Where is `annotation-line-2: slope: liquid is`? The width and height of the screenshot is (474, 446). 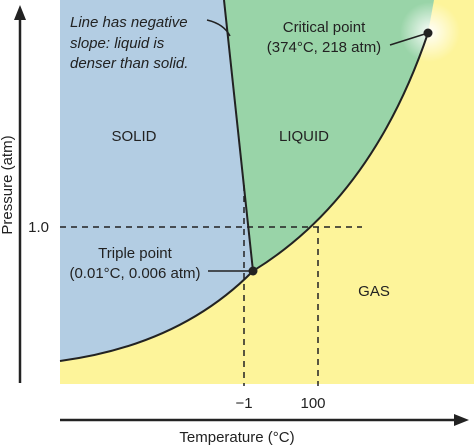
annotation-line-2: slope: liquid is is located at coordinates (117, 43).